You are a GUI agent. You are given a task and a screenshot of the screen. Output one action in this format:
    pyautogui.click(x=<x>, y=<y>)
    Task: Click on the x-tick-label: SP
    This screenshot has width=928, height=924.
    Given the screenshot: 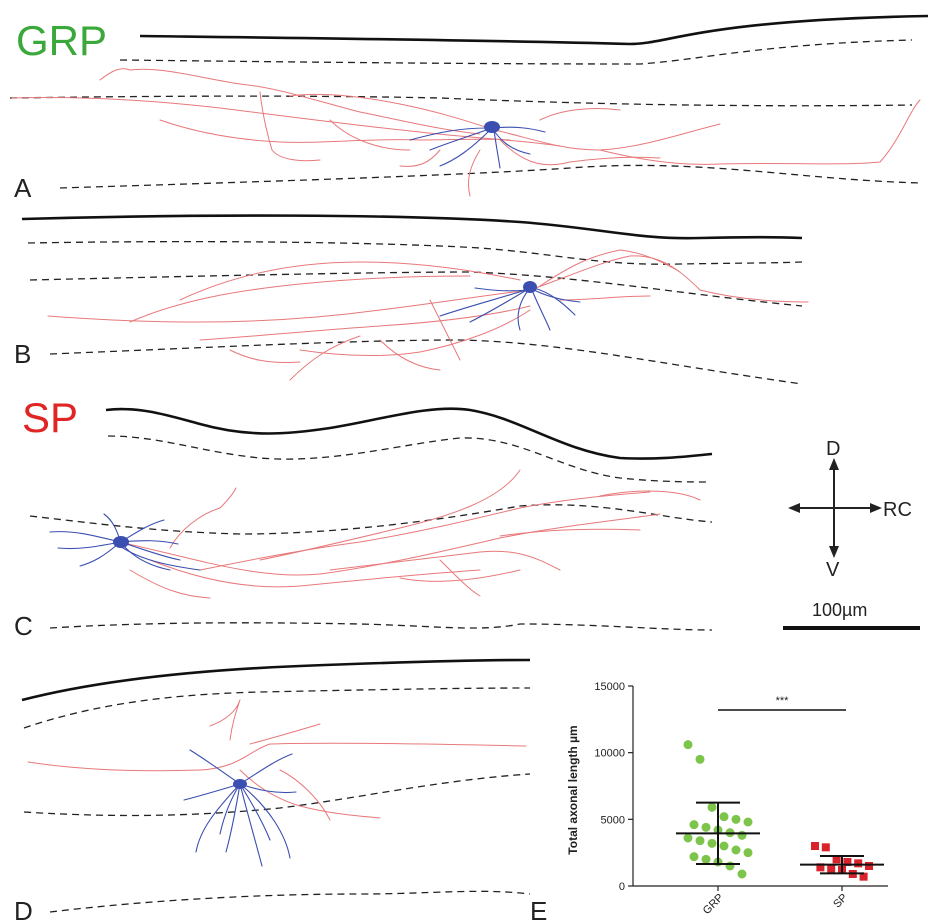 What is the action you would take?
    pyautogui.click(x=840, y=901)
    